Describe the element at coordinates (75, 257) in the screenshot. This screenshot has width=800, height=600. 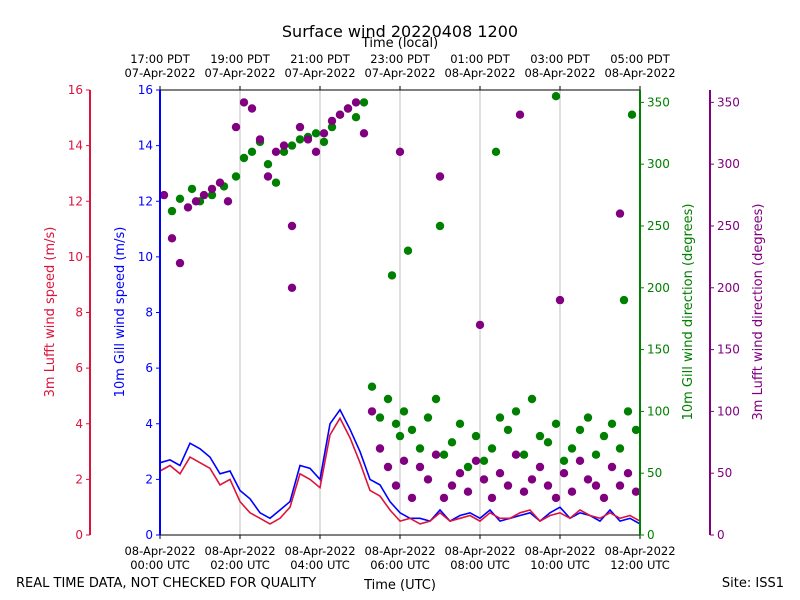
I see `lufft-speed-axis-tick-label: 10` at that location.